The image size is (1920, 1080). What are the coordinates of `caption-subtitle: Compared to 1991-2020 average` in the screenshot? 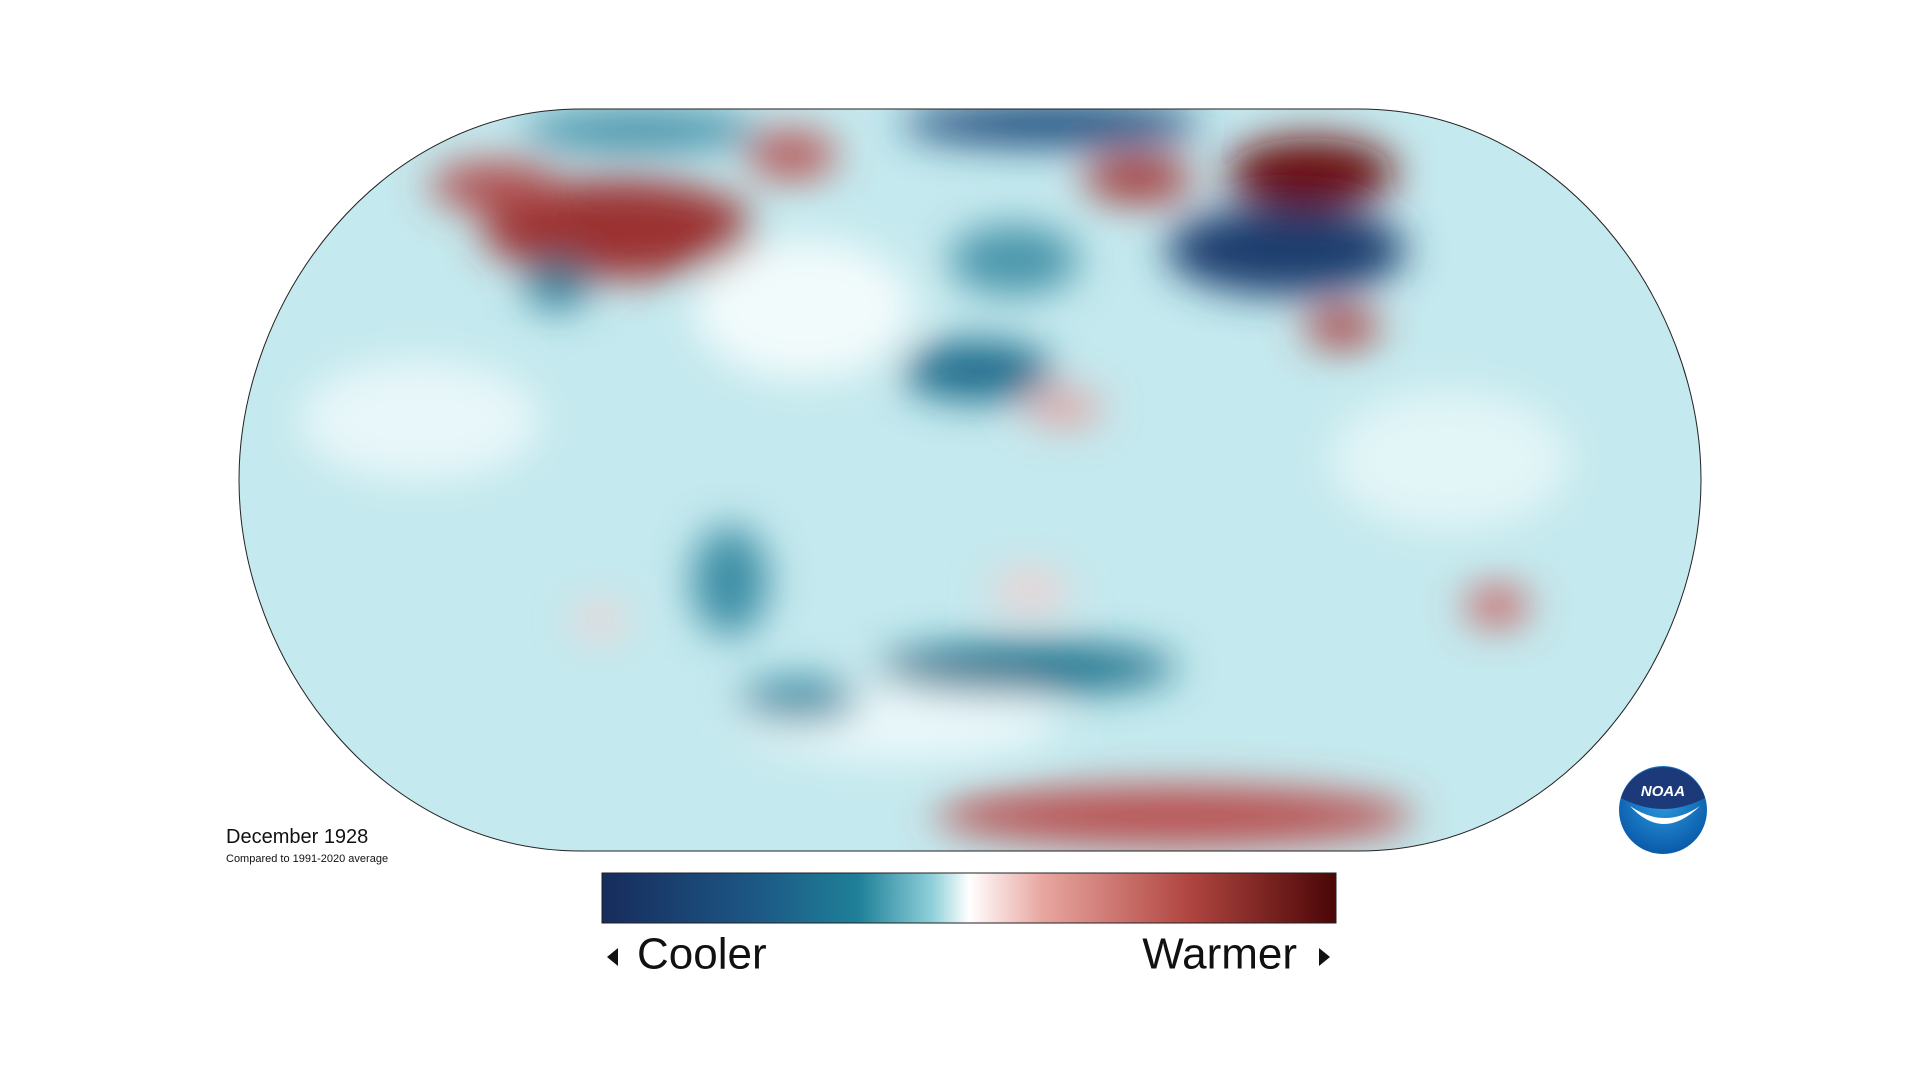 It's located at (307, 859).